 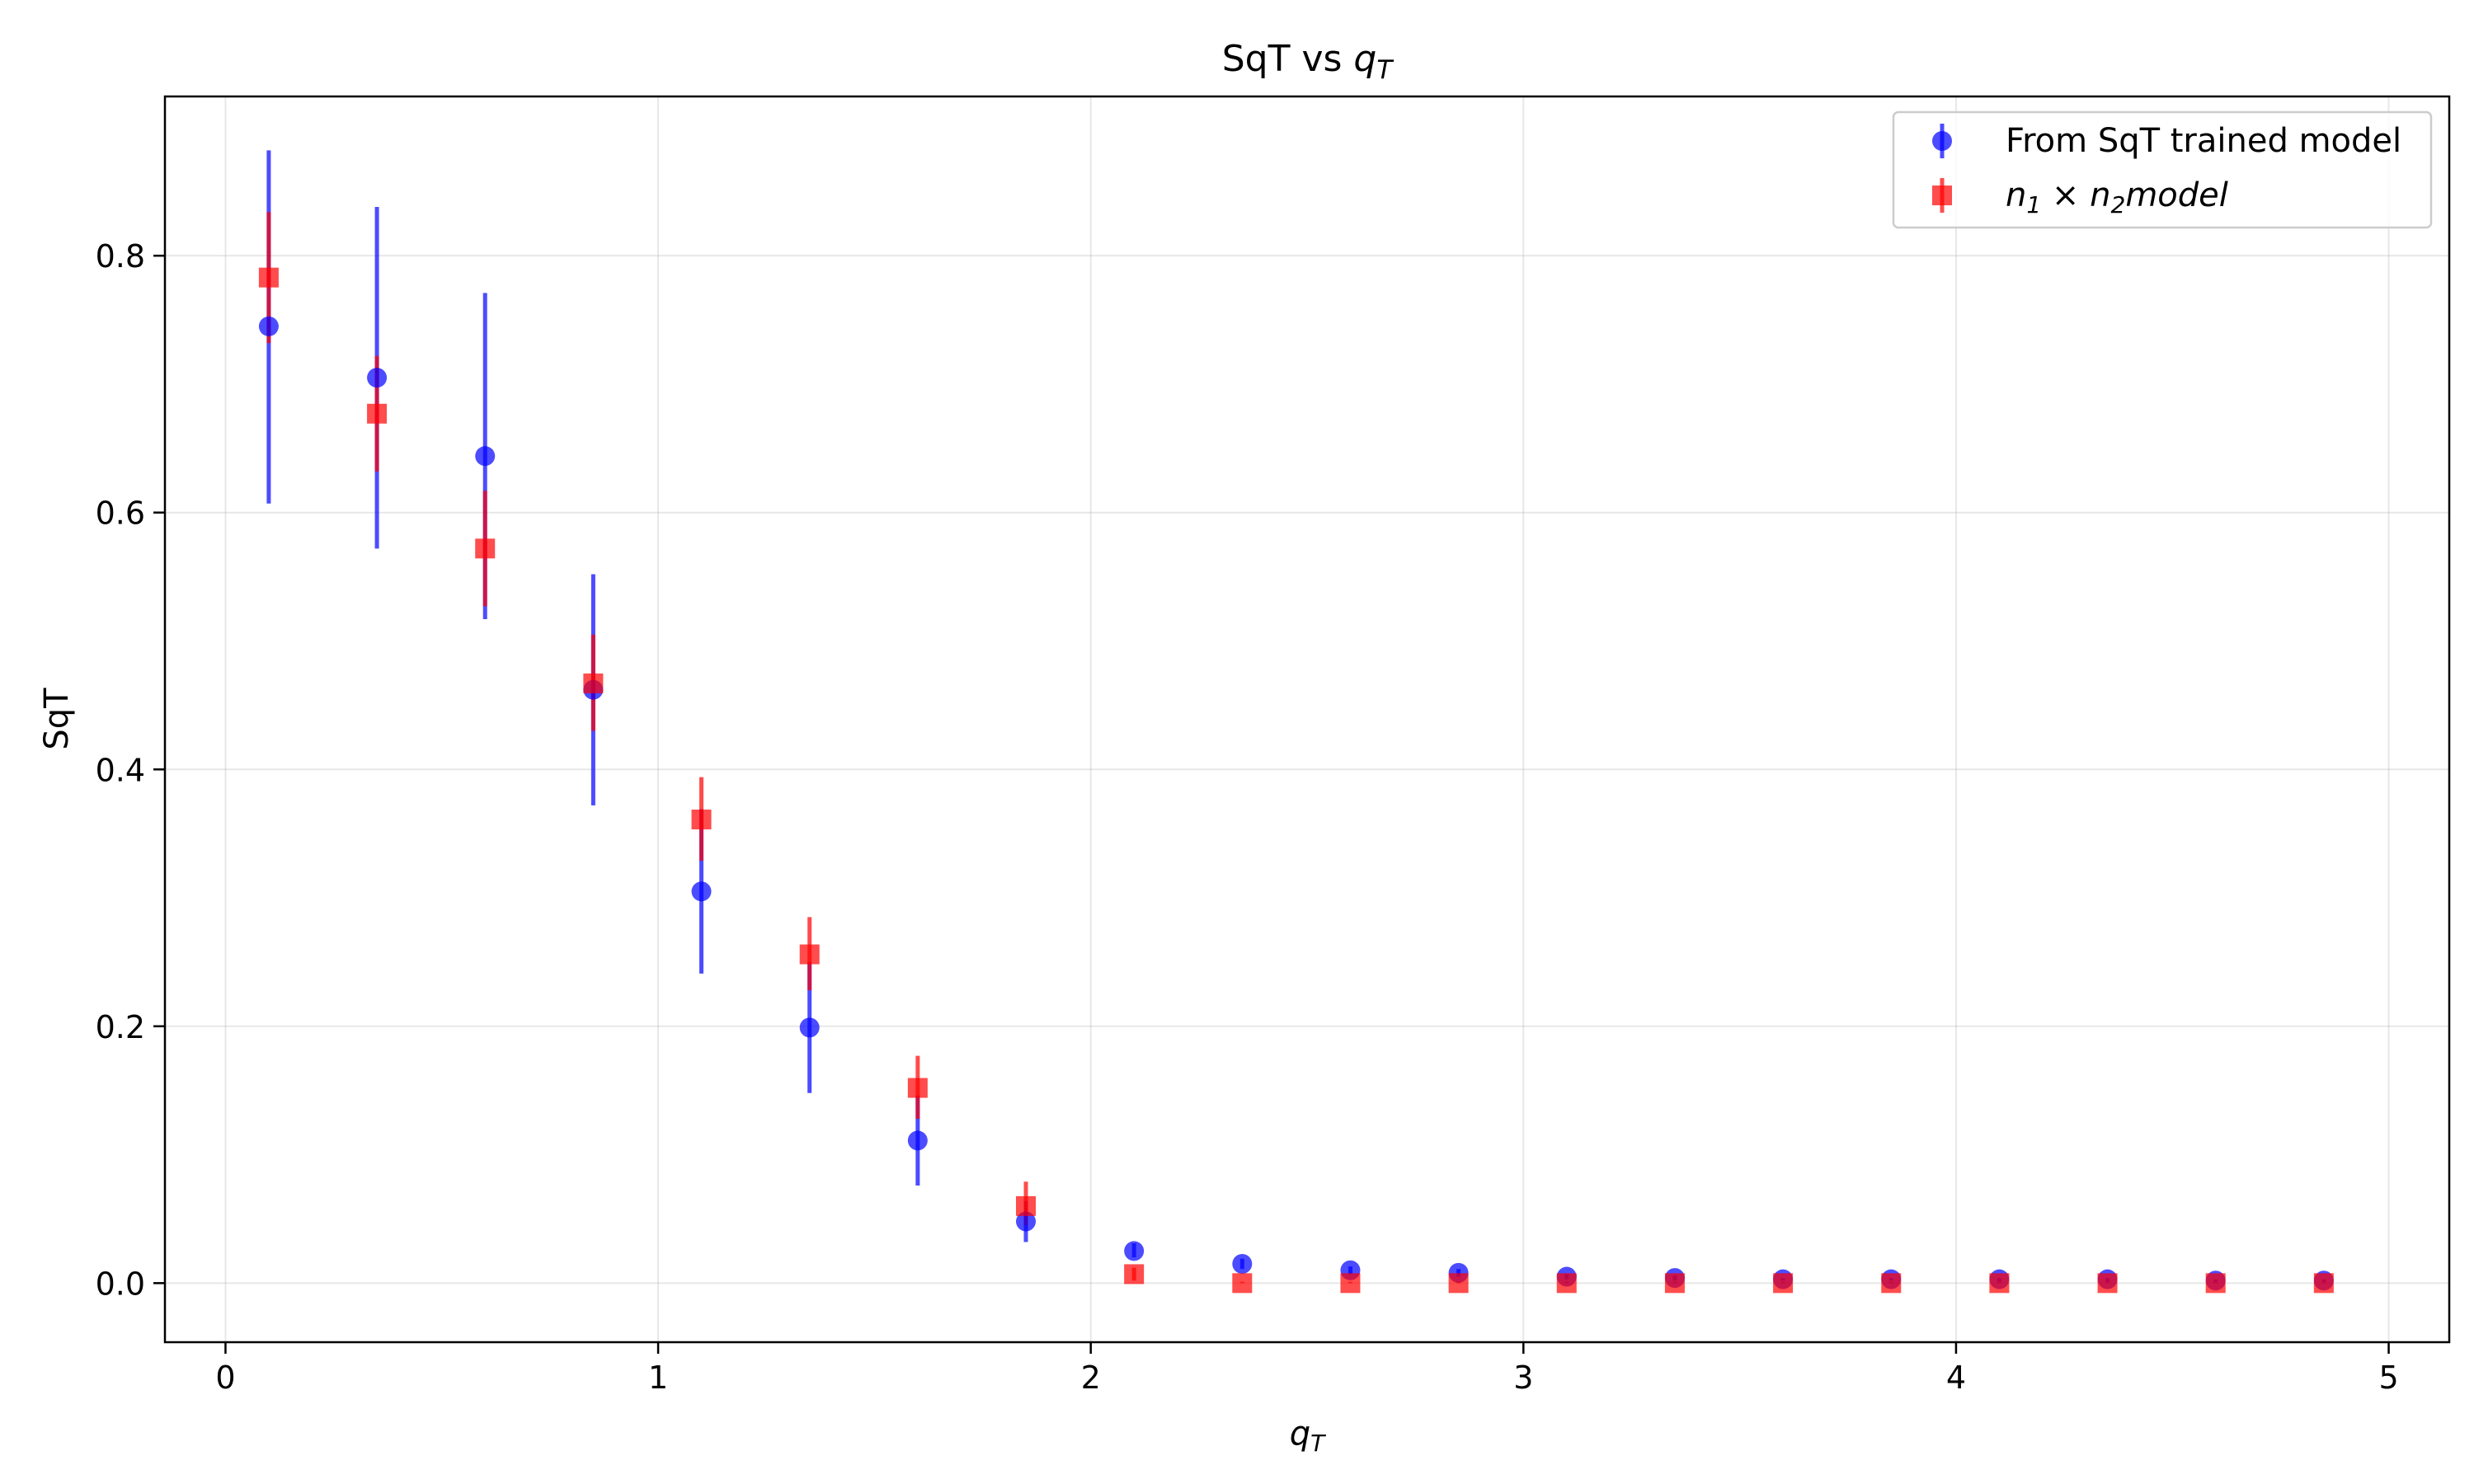 What do you see at coordinates (2388, 1378) in the screenshot?
I see `x-tick-label: 5` at bounding box center [2388, 1378].